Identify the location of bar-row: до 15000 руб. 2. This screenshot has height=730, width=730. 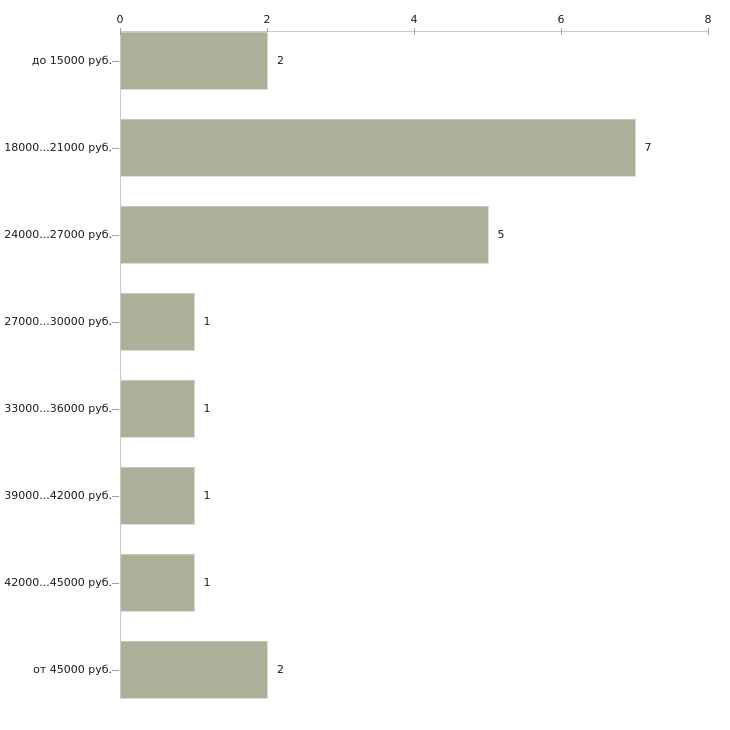
(365, 61).